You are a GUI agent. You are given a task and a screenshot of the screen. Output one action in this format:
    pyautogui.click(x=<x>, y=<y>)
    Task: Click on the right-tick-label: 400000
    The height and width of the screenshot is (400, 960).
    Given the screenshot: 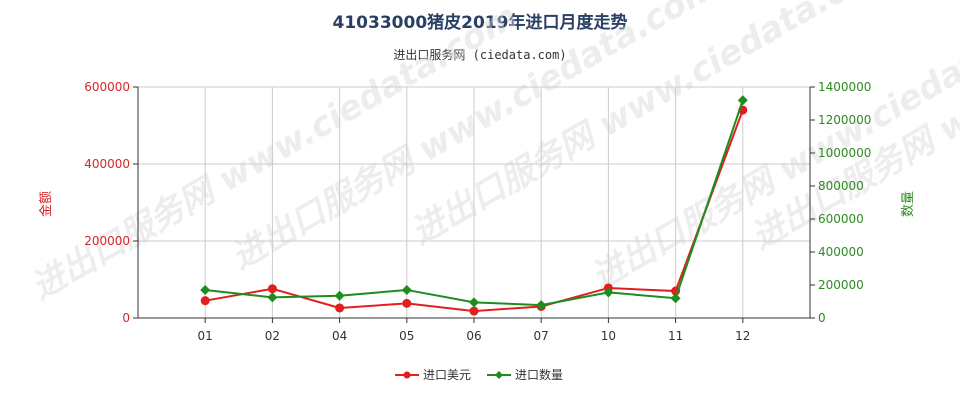 What is the action you would take?
    pyautogui.click(x=841, y=252)
    